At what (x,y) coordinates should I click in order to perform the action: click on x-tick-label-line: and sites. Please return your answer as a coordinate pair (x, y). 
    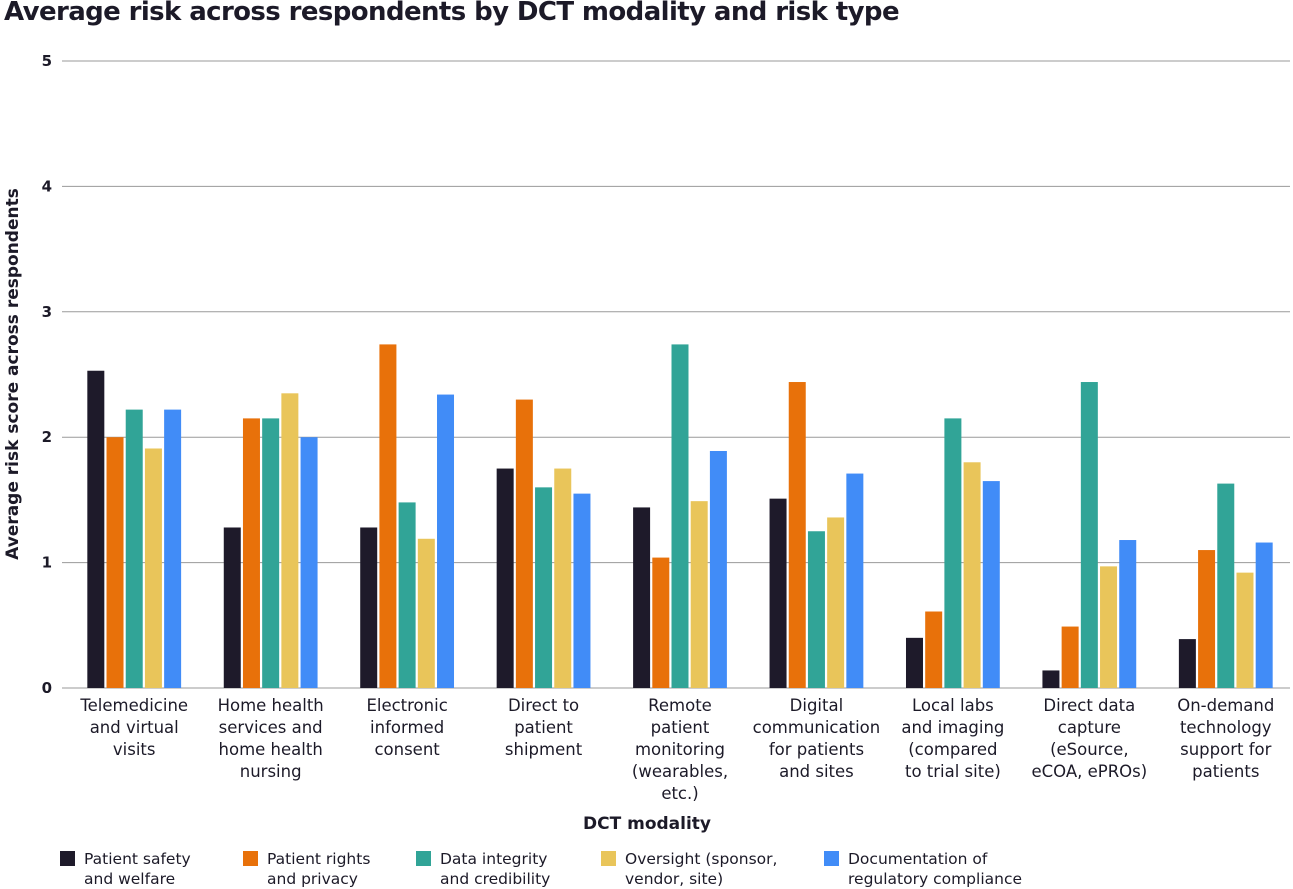
    Looking at the image, I should click on (816, 771).